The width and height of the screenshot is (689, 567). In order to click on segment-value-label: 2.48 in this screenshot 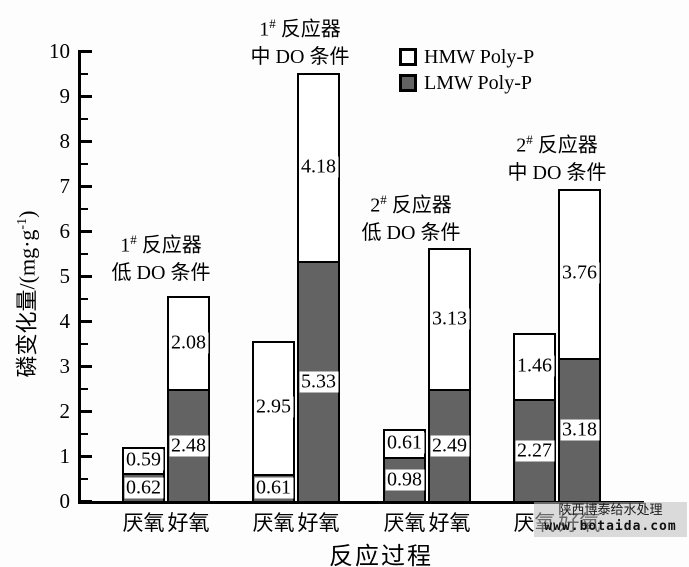, I will do `click(188, 445)`.